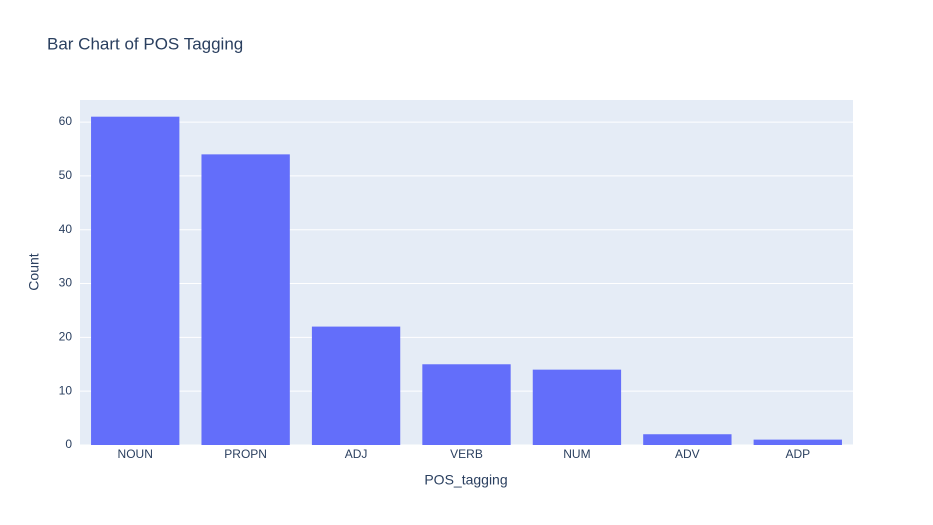 Image resolution: width=933 pixels, height=525 pixels. What do you see at coordinates (66, 229) in the screenshot?
I see `y-tick-label: 40` at bounding box center [66, 229].